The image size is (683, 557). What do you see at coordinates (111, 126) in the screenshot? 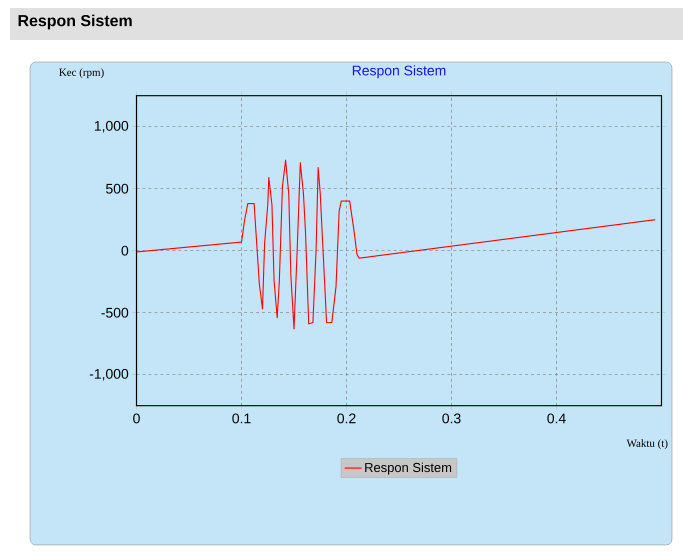
I see `y-tick-label: 1,000` at bounding box center [111, 126].